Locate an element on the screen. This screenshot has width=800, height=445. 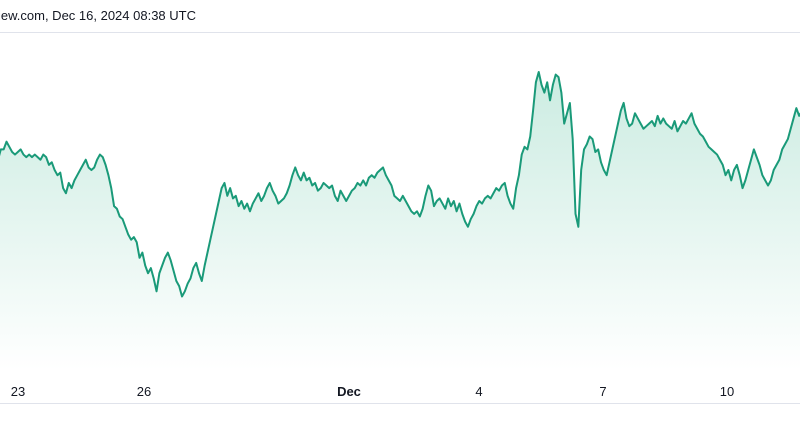
x-tick-label: Dec is located at coordinates (349, 391).